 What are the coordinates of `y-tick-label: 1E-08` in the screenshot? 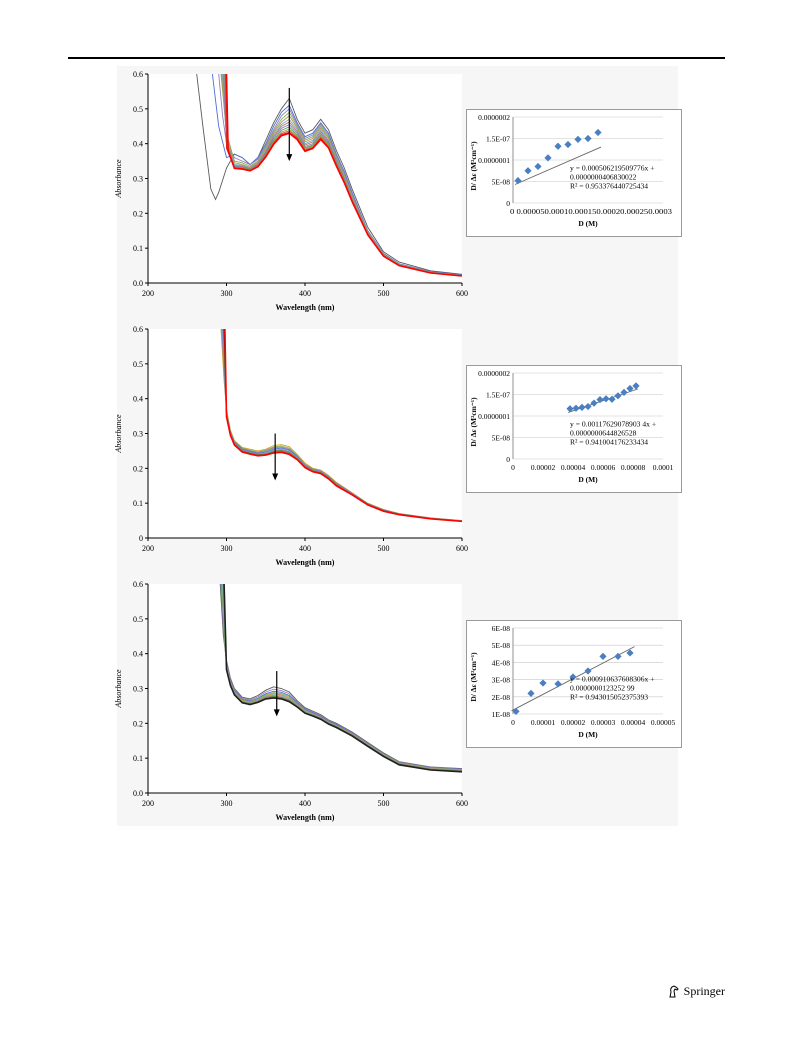 It's located at (501, 714).